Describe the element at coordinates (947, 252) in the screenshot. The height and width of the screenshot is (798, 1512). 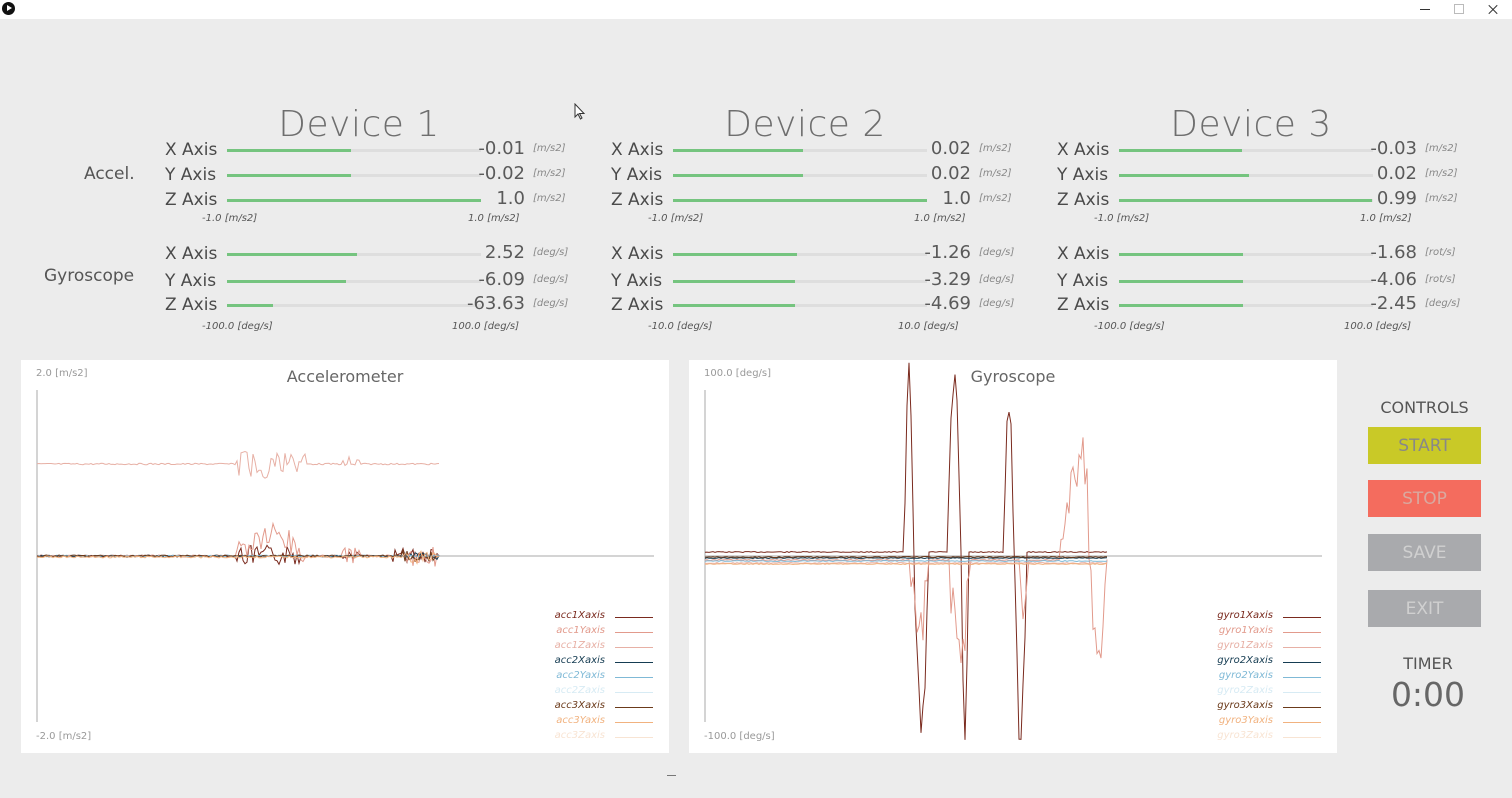
I see `sensor-value: -1.26` at that location.